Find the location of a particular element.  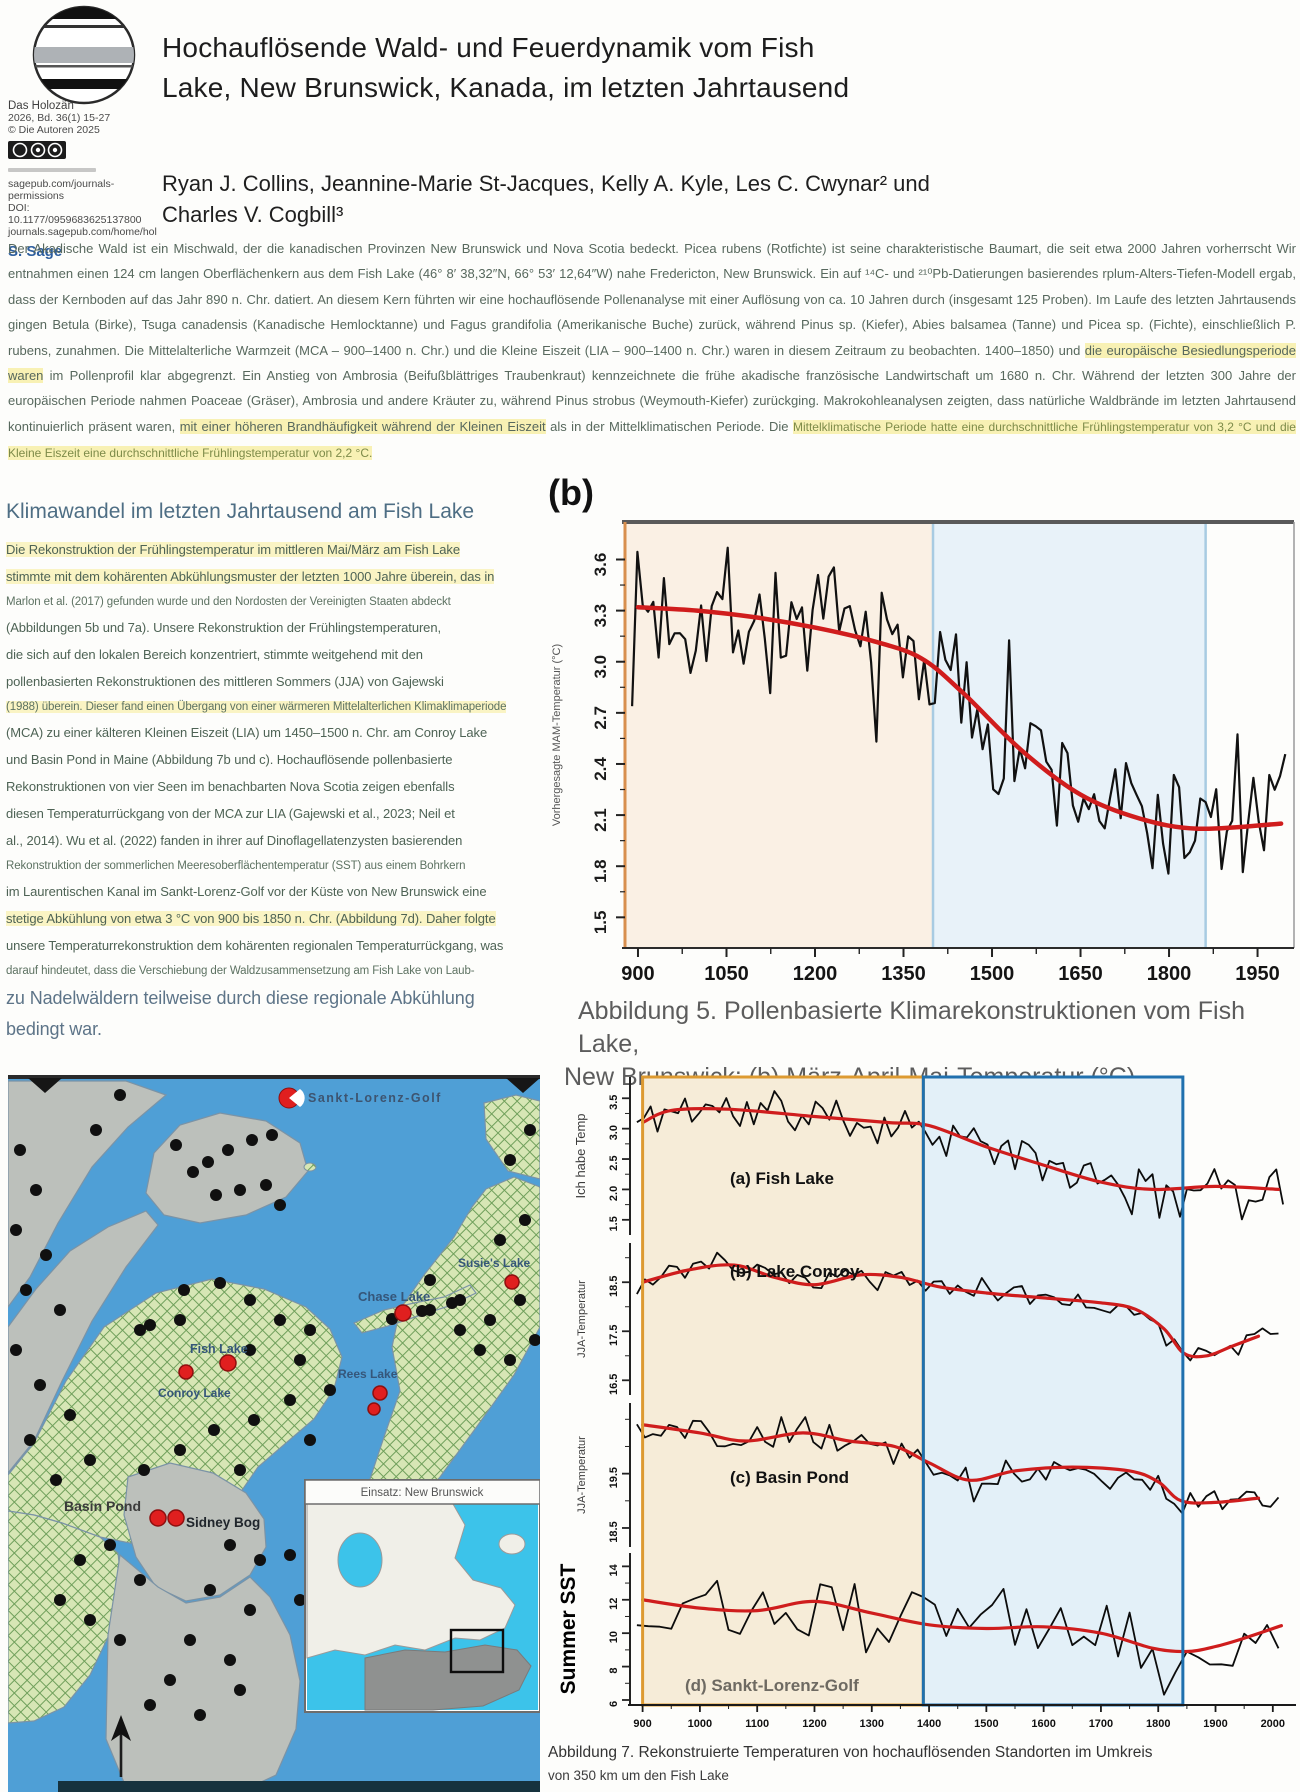

holocene-journal-logo-icon is located at coordinates (84, 55).